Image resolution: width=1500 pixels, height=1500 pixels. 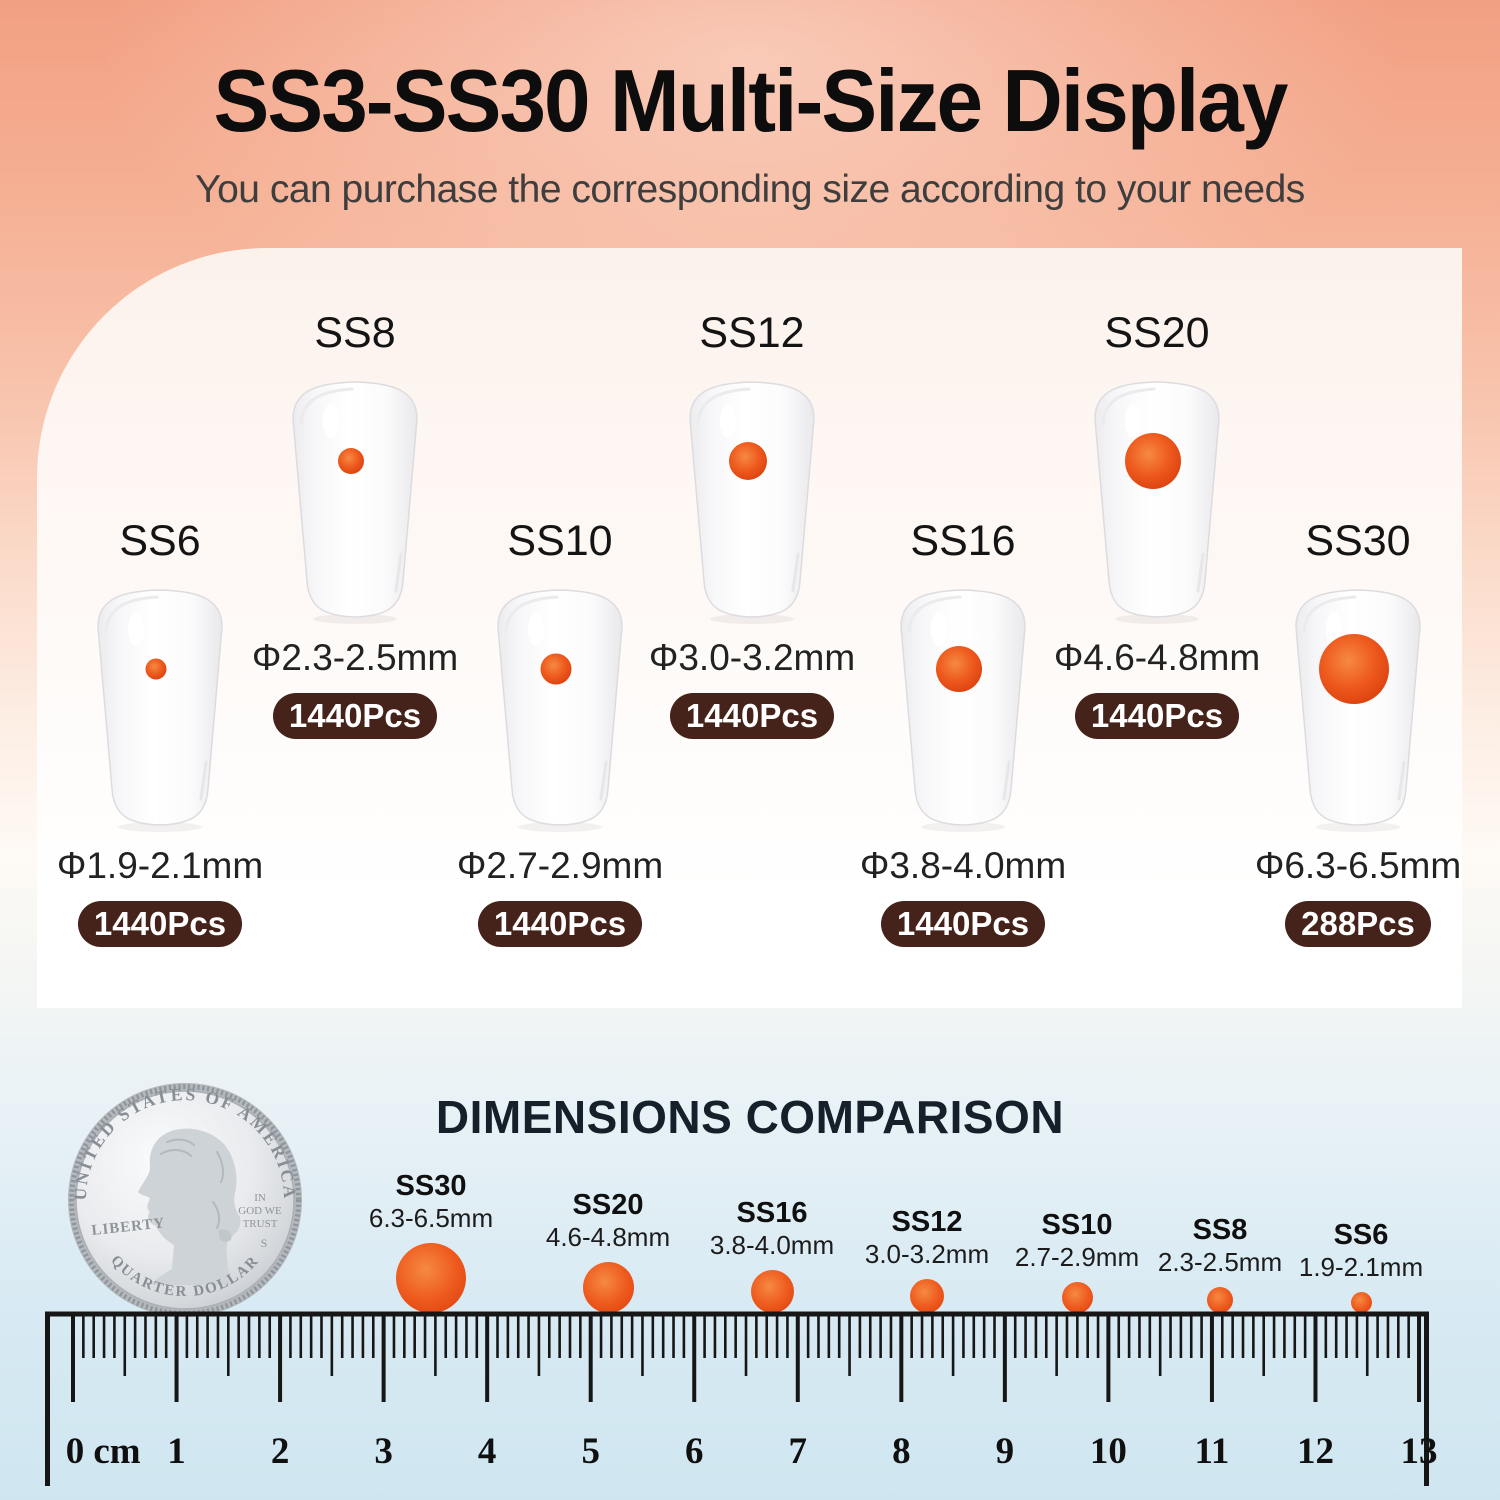 What do you see at coordinates (1157, 333) in the screenshot?
I see `size-label: SS20` at bounding box center [1157, 333].